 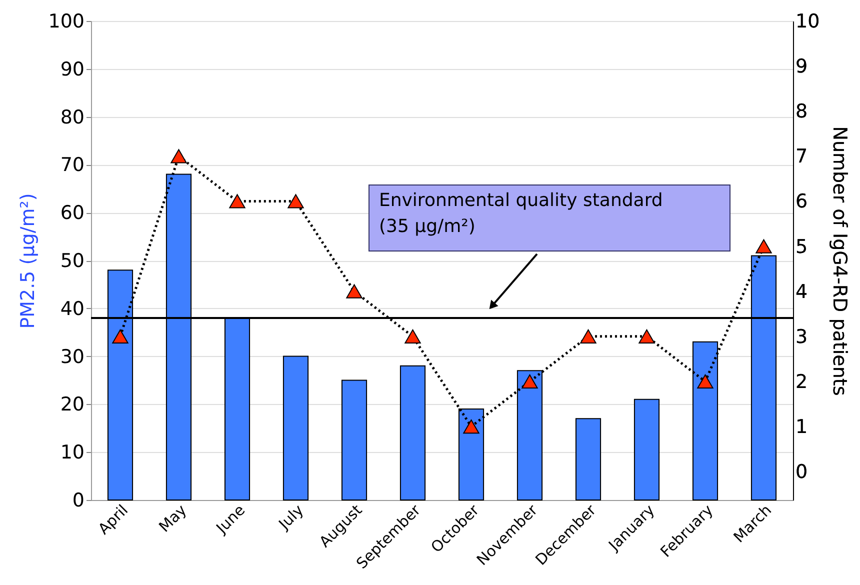 I want to click on y2-tick-label: 1, so click(x=802, y=427).